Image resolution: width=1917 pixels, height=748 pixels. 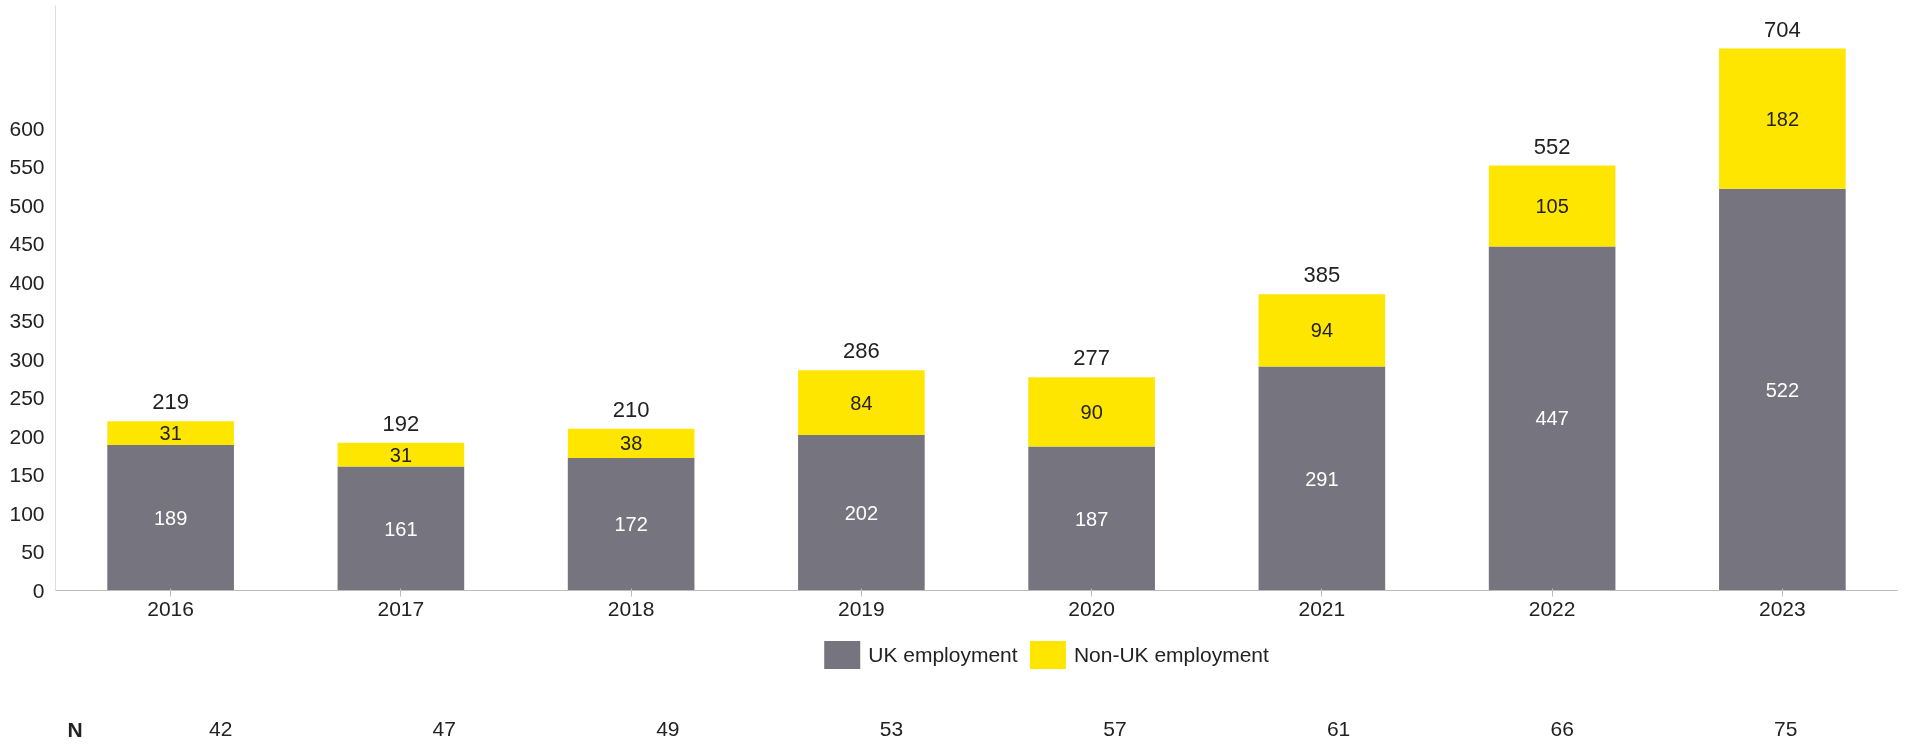 I want to click on total-label: 385, so click(x=1322, y=275).